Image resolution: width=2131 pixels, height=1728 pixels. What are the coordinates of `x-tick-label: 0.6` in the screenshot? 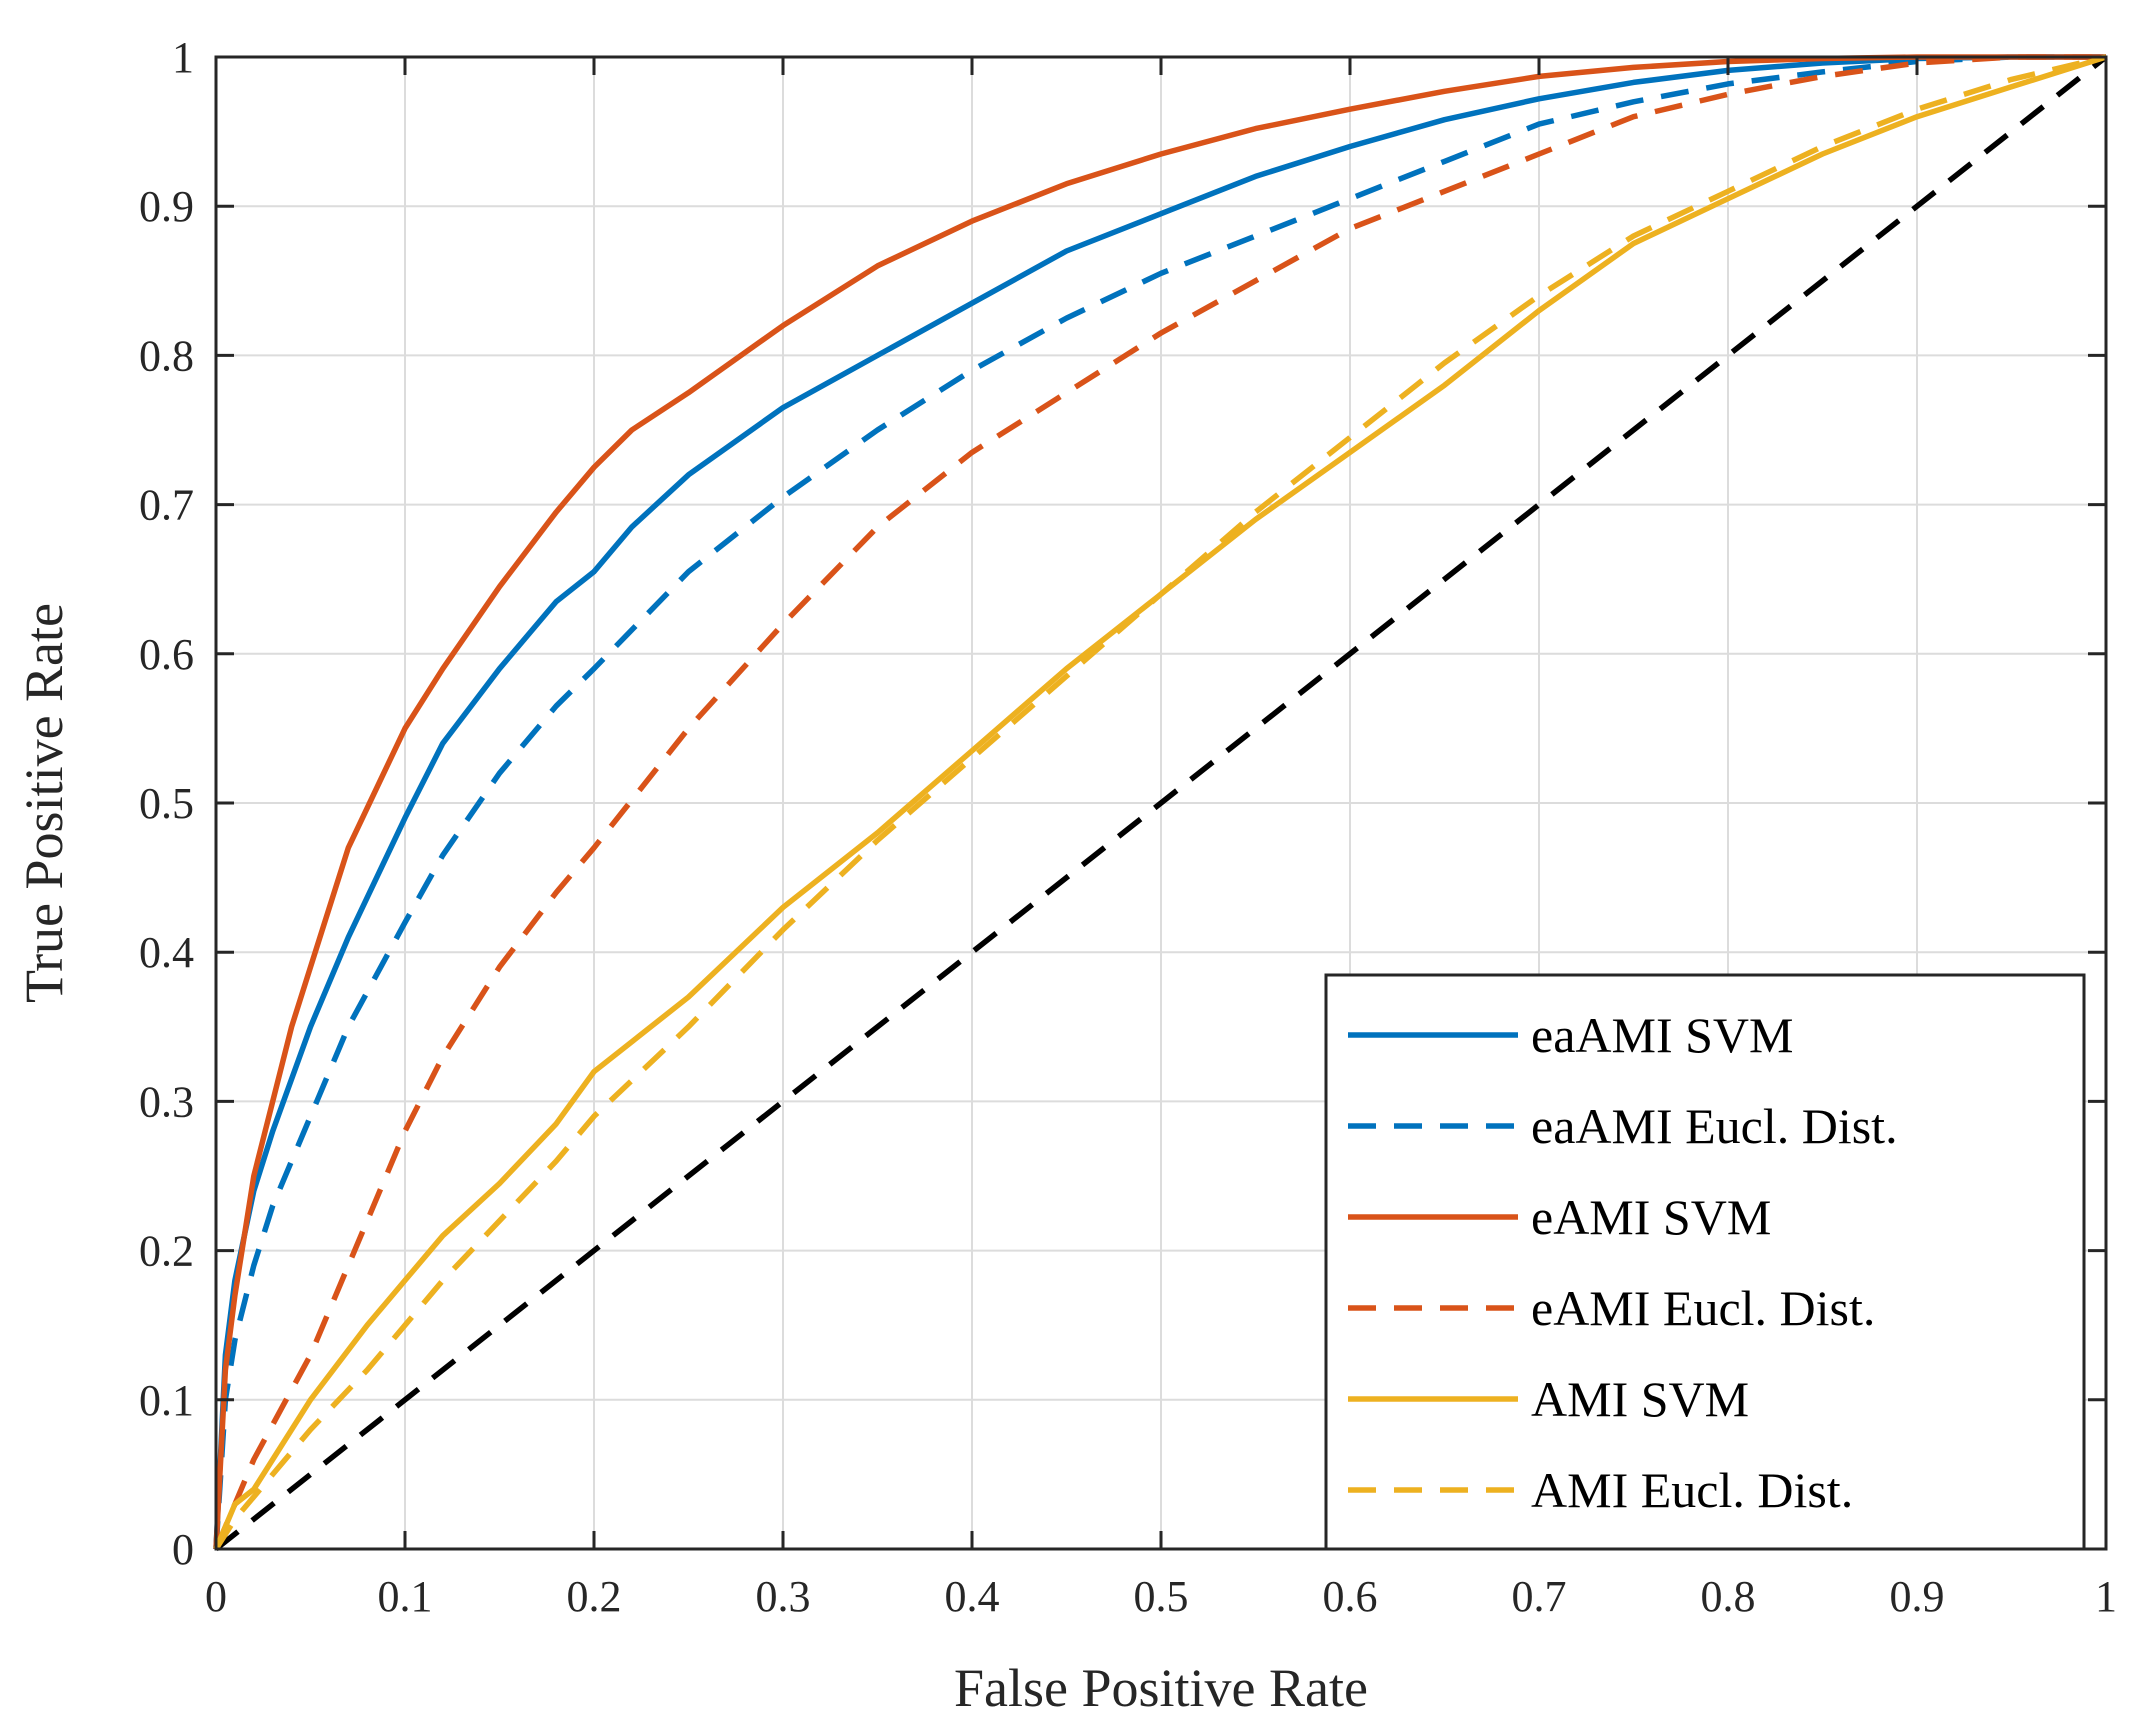 It's located at (1350, 1596).